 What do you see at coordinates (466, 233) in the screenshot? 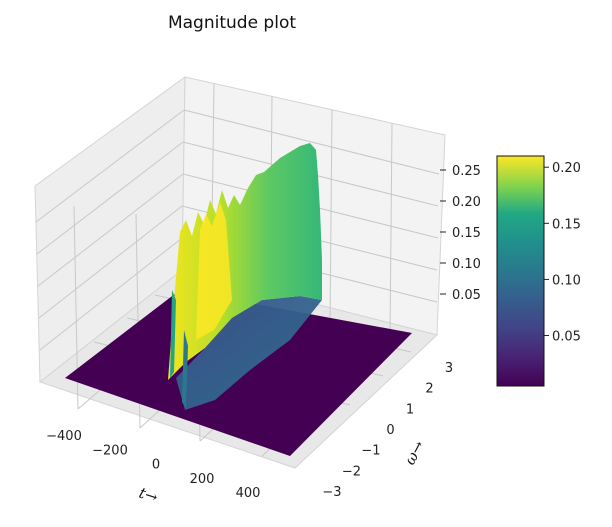
I see `z-tick-label: 0.15` at bounding box center [466, 233].